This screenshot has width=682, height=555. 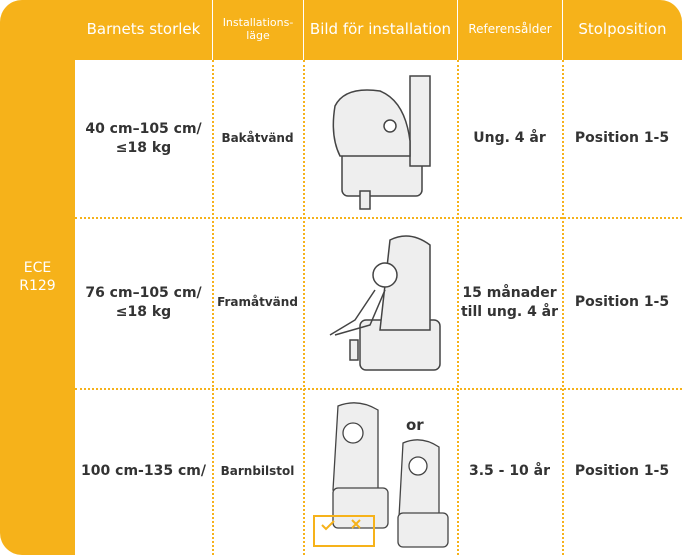 What do you see at coordinates (257, 301) in the screenshot?
I see `table-cell: Framåtvänd` at bounding box center [257, 301].